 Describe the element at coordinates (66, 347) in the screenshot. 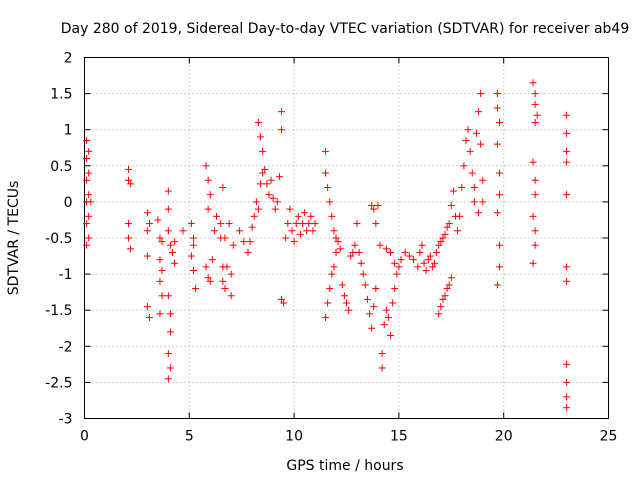

I see `y-tick-label: -2` at that location.